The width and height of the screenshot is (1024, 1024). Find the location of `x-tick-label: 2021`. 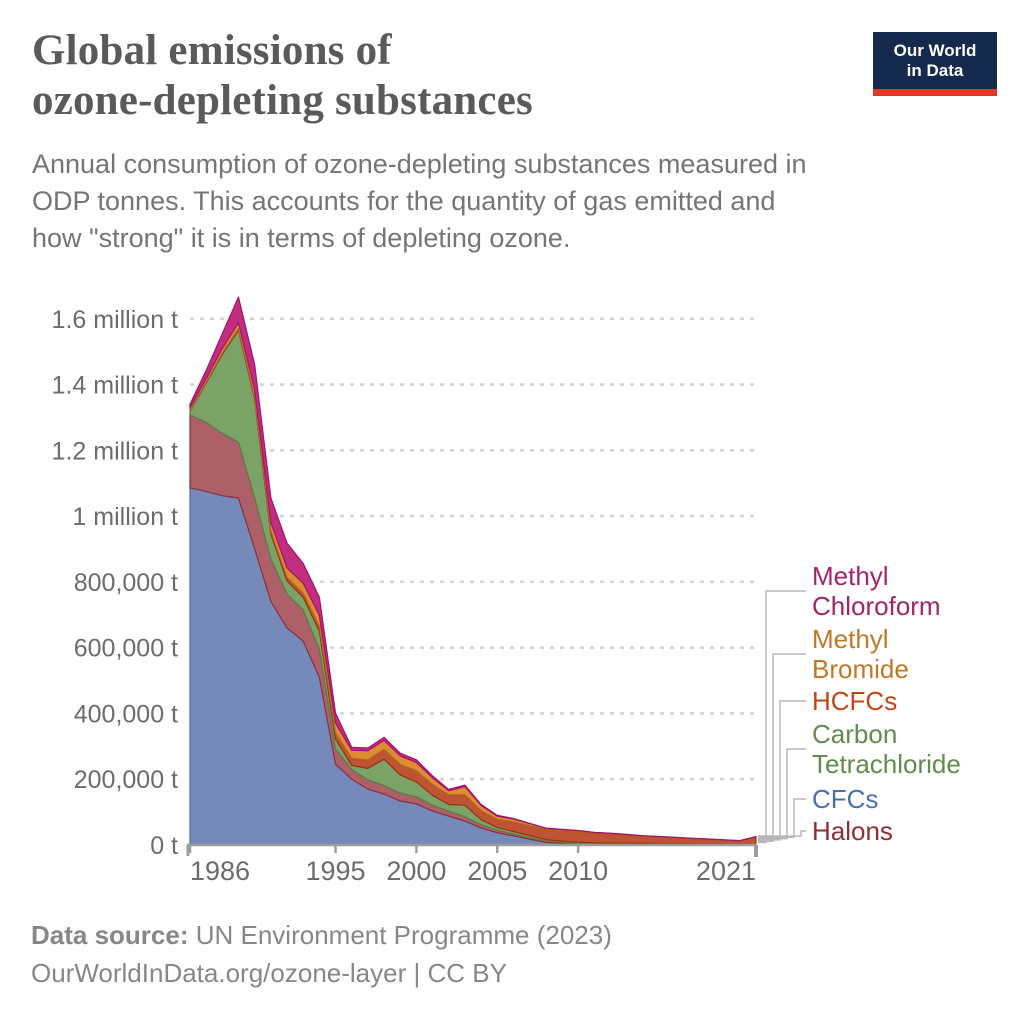

x-tick-label: 2021 is located at coordinates (726, 871).